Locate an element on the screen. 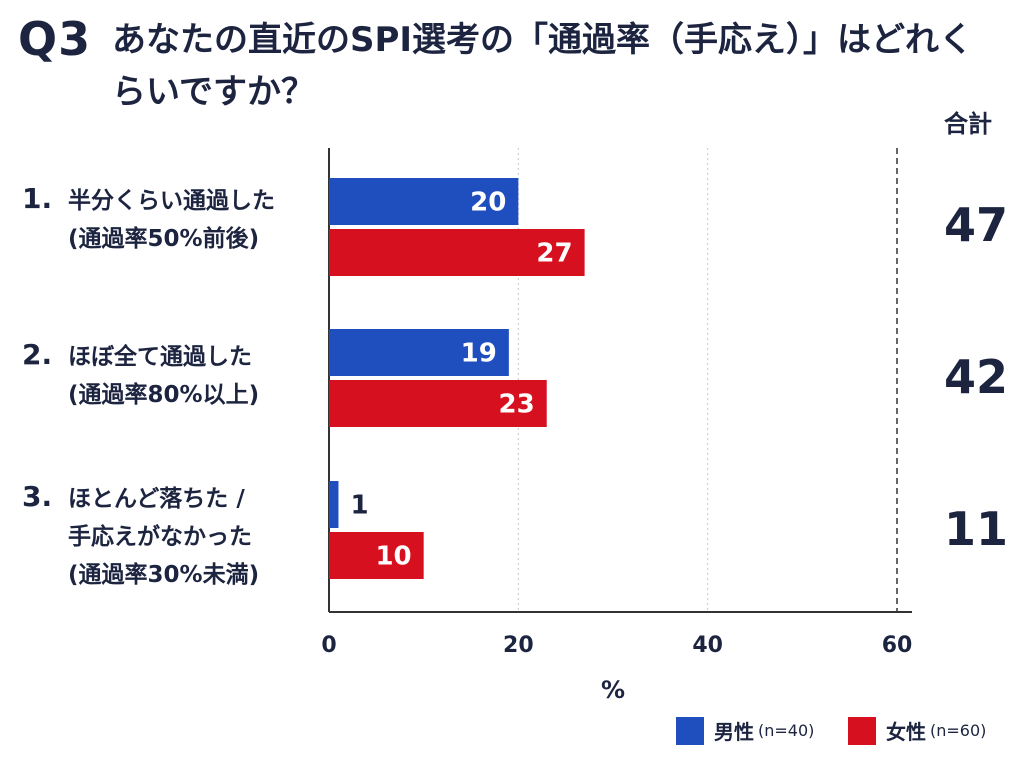 Image resolution: width=1024 pixels, height=768 pixels. category-number: 3. is located at coordinates (37, 496).